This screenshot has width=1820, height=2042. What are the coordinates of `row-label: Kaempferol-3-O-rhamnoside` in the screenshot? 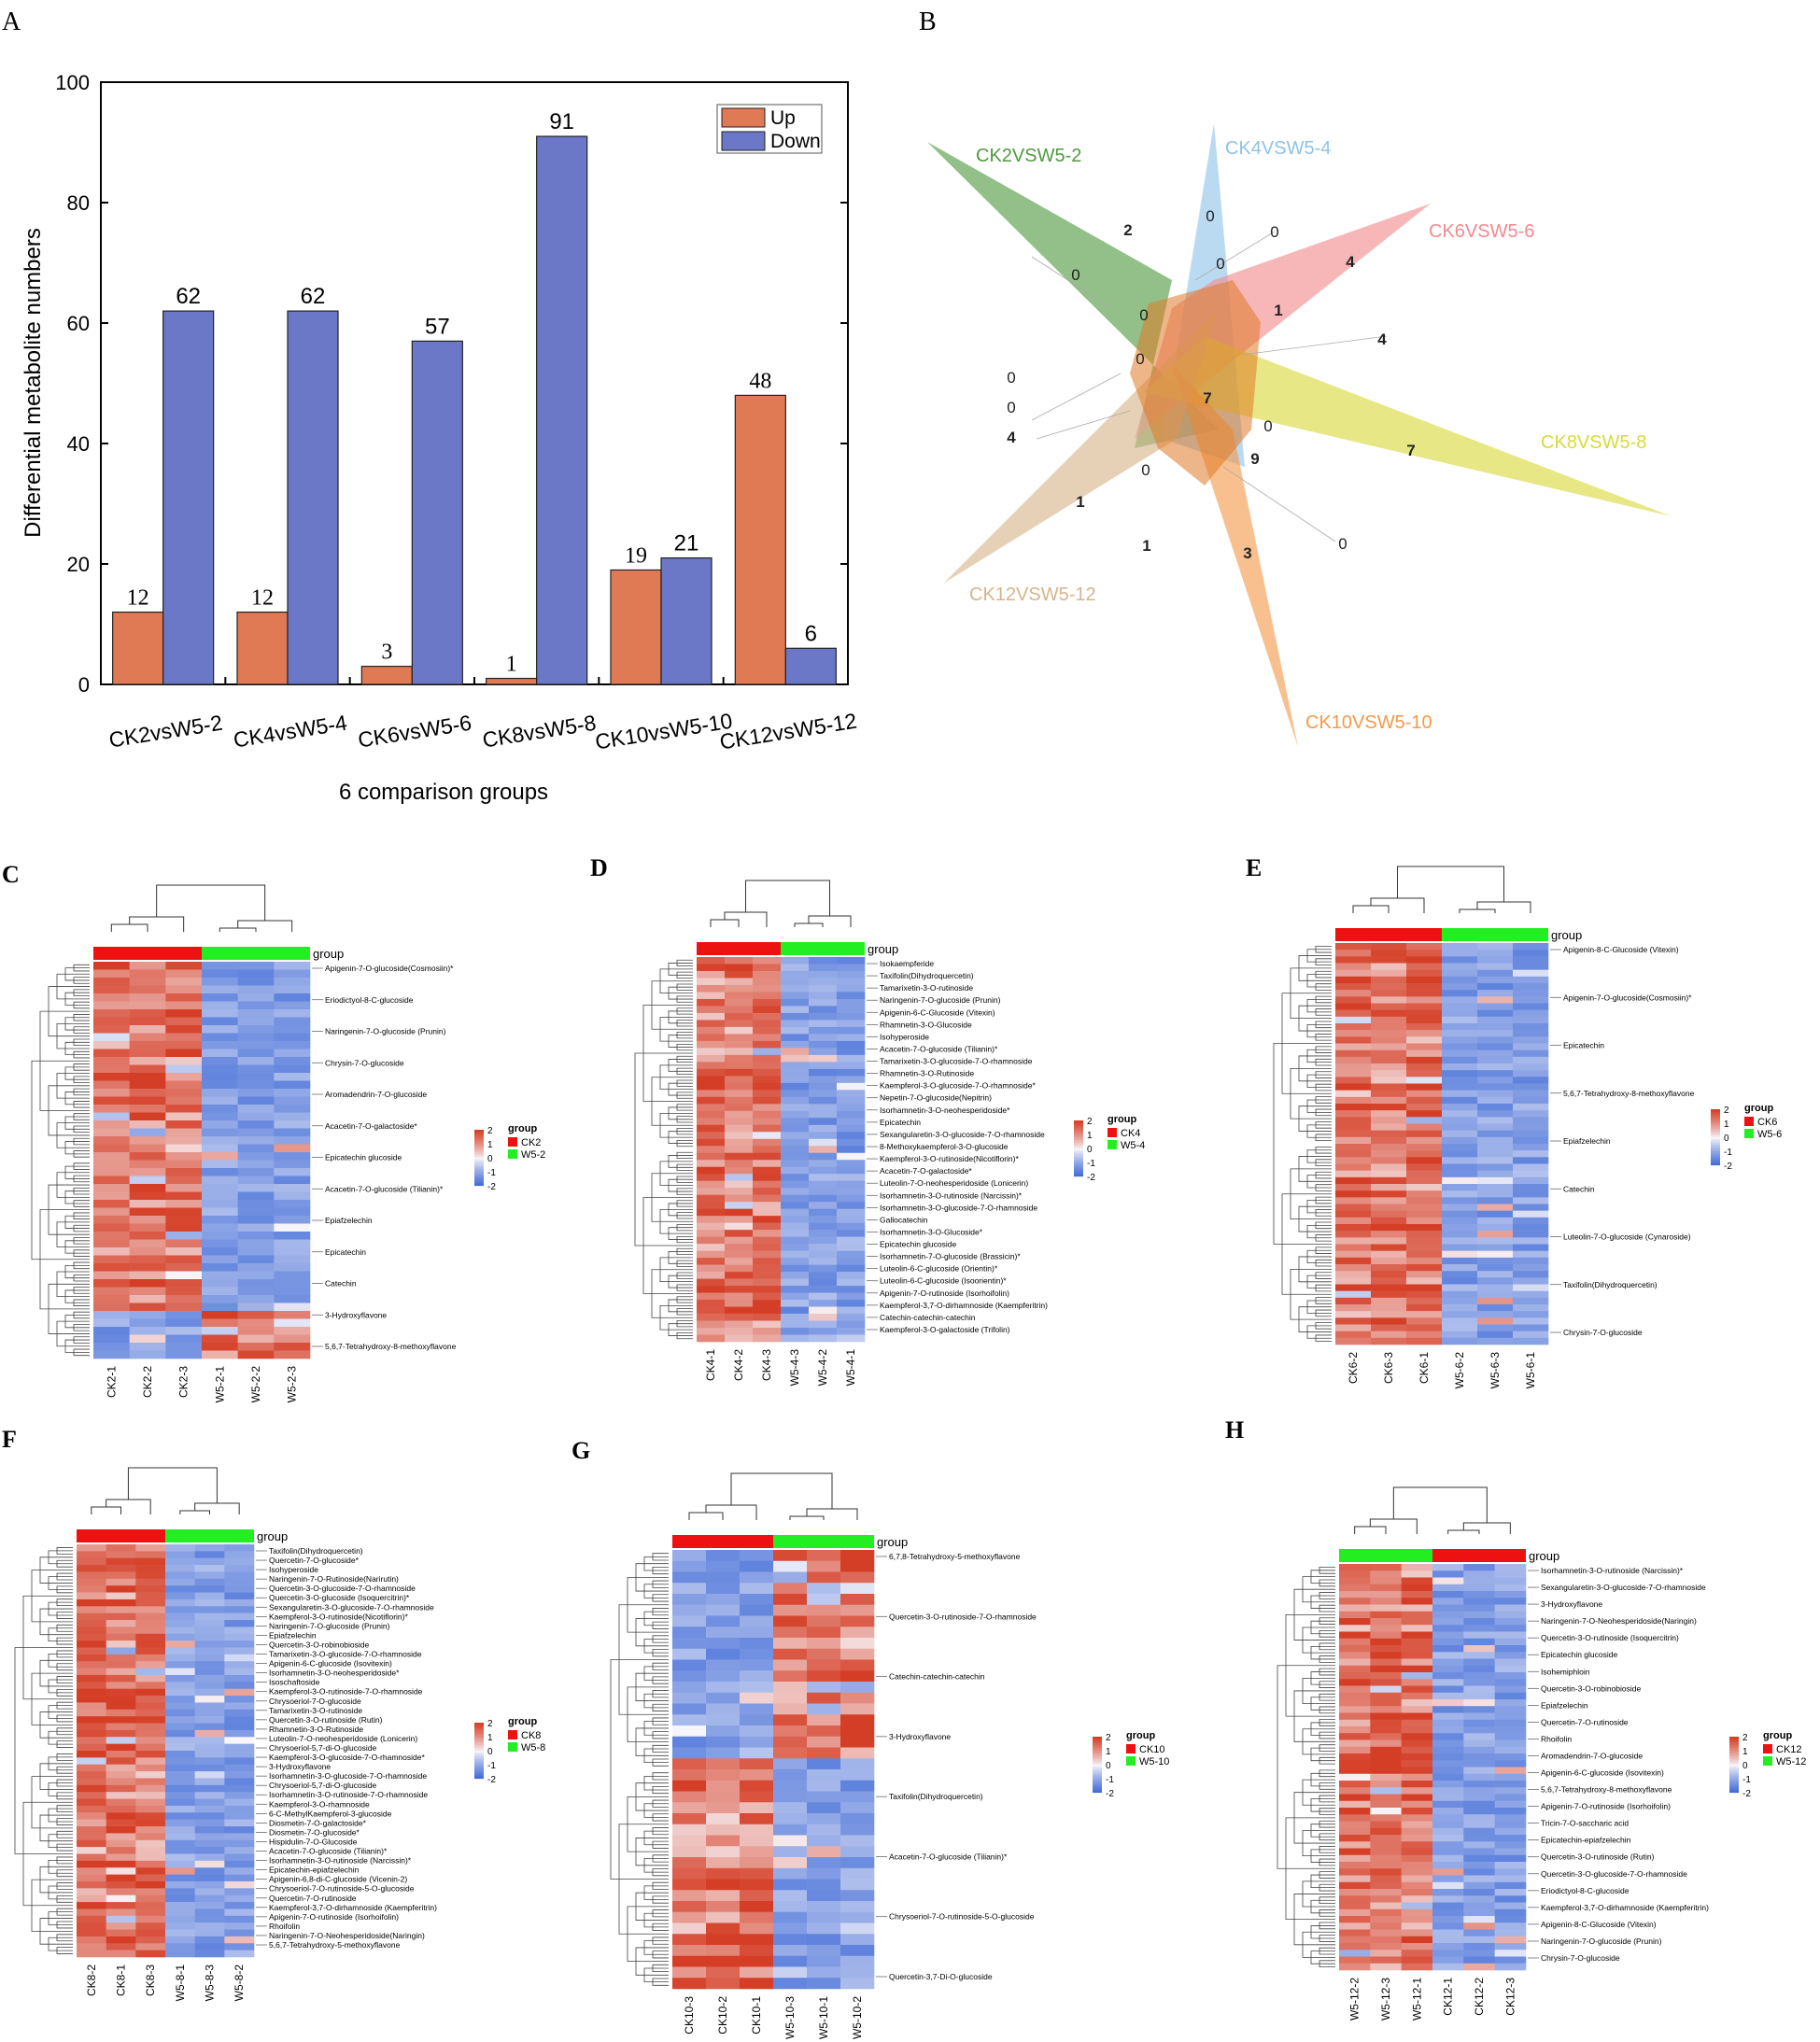 It's located at (319, 1804).